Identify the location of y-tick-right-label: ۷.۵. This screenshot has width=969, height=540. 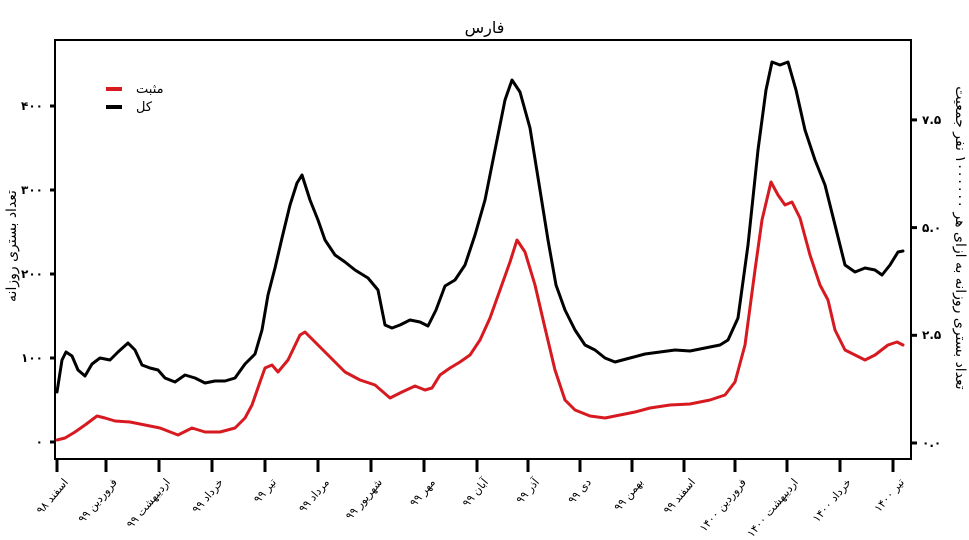
(932, 119).